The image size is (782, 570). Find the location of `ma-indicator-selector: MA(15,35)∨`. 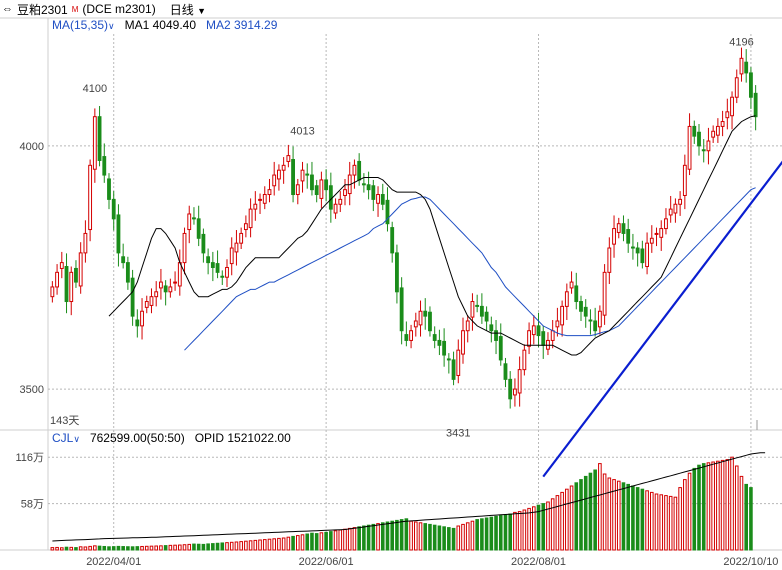

ma-indicator-selector: MA(15,35)∨ is located at coordinates (83, 25).